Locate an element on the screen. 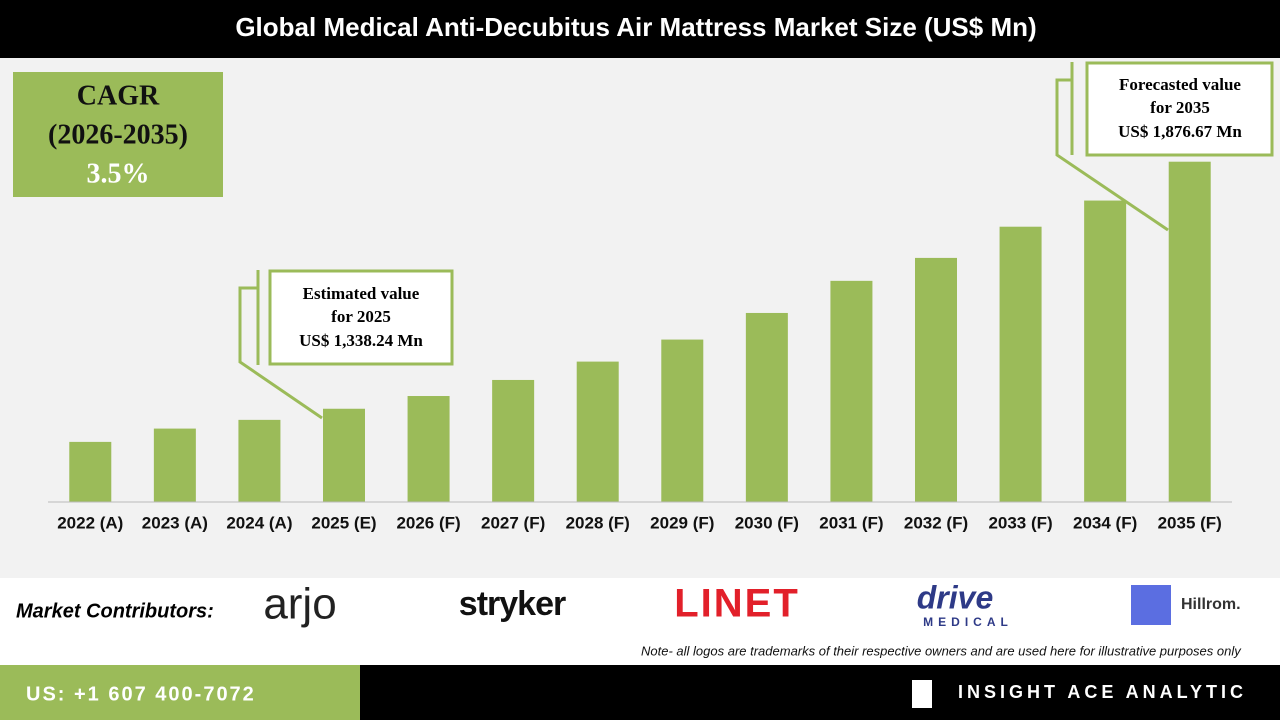 The image size is (1280, 720). cagr-value: 3.5% is located at coordinates (118, 173).